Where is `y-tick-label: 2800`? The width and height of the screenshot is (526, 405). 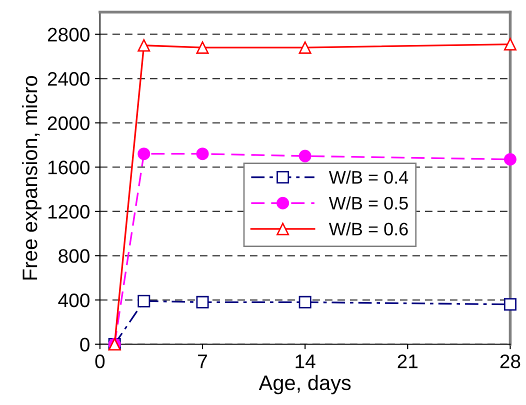 y-tick-label: 2800 is located at coordinates (69, 35).